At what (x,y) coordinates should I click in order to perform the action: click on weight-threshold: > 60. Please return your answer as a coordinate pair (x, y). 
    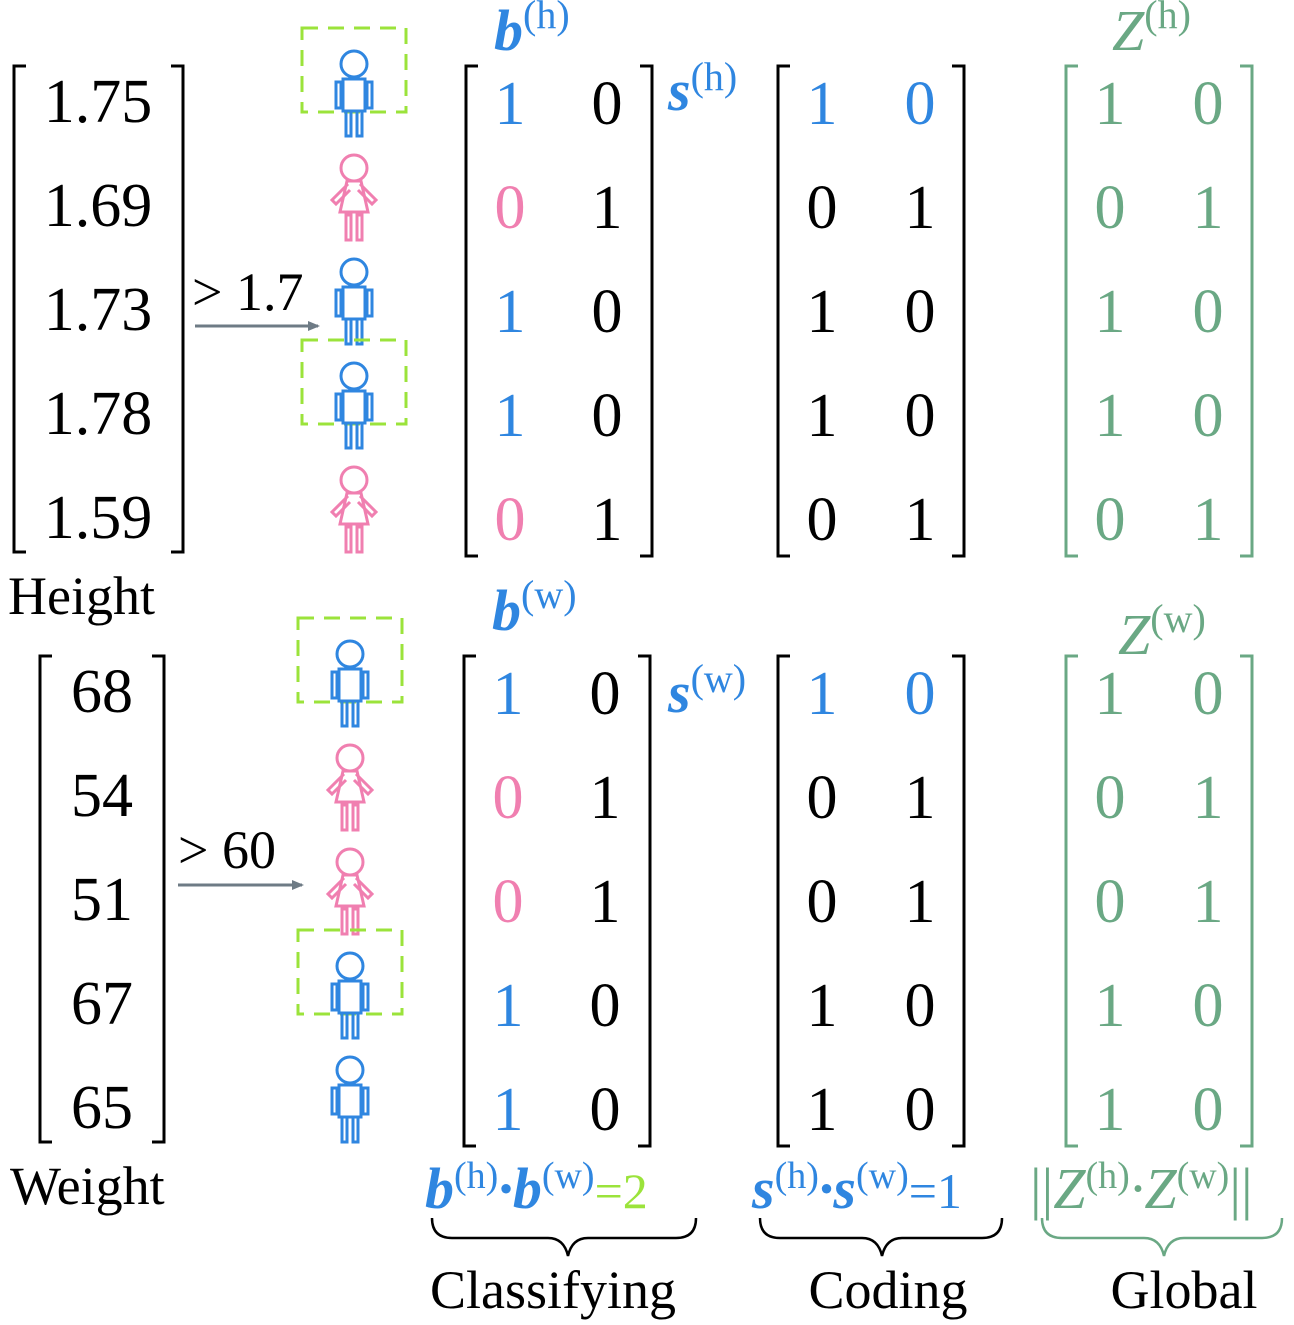
    Looking at the image, I should click on (227, 850).